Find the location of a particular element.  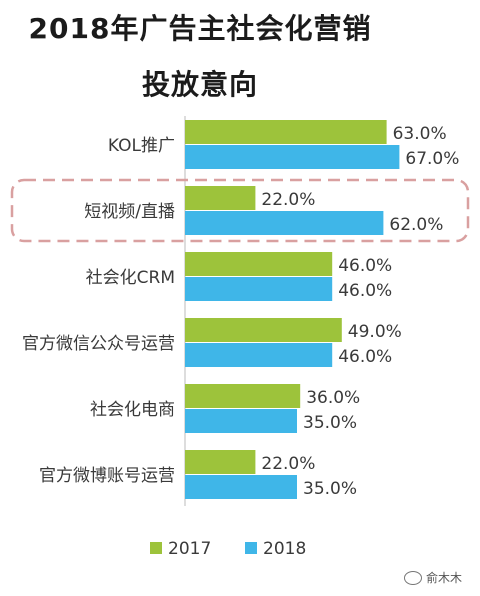

category-label: 短视频/直播 is located at coordinates (129, 212).